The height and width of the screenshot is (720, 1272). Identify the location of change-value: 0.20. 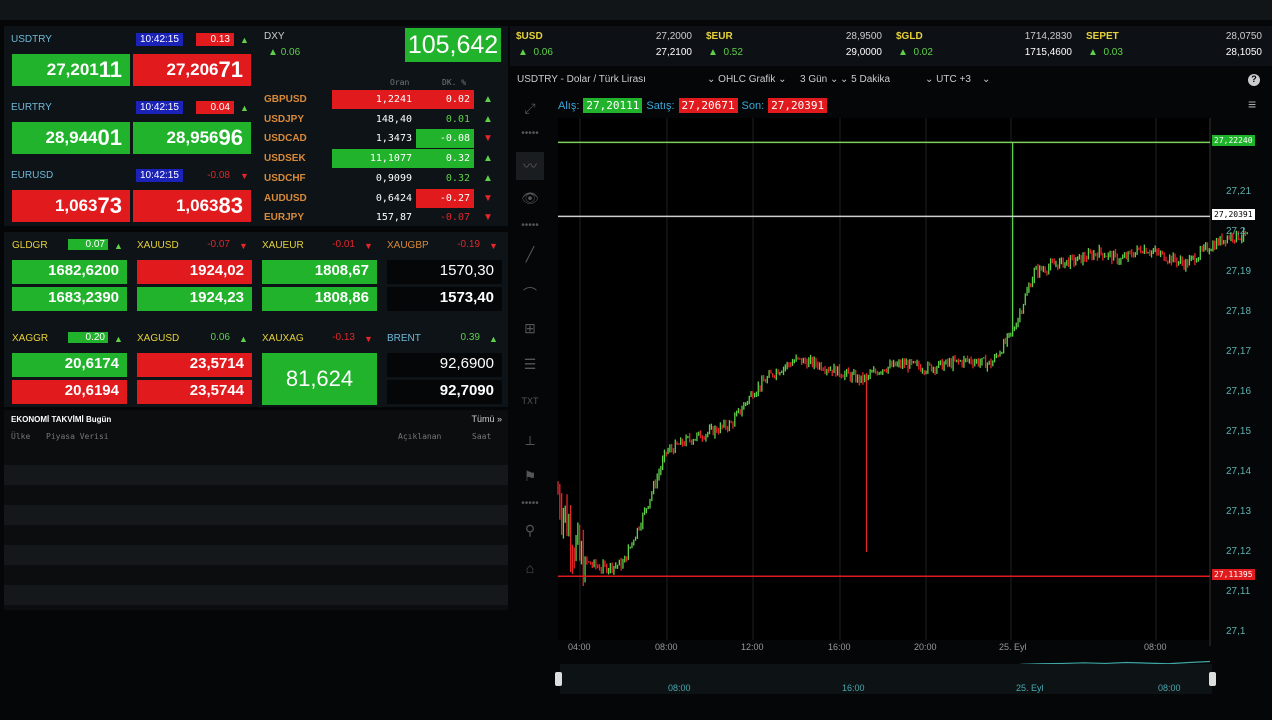
(88, 337).